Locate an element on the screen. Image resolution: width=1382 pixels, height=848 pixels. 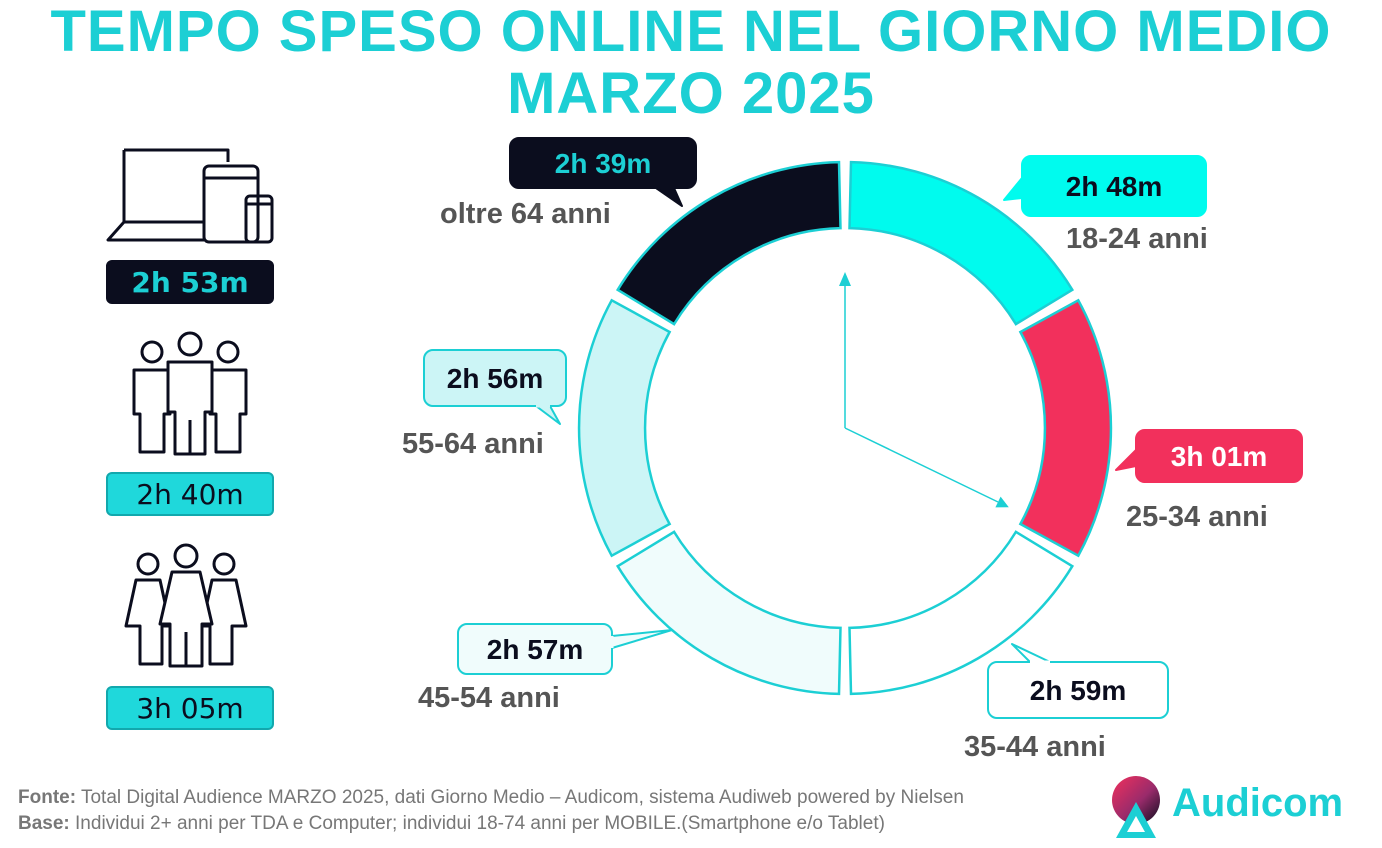
audicom-logo-text: Audicom is located at coordinates (1258, 803).